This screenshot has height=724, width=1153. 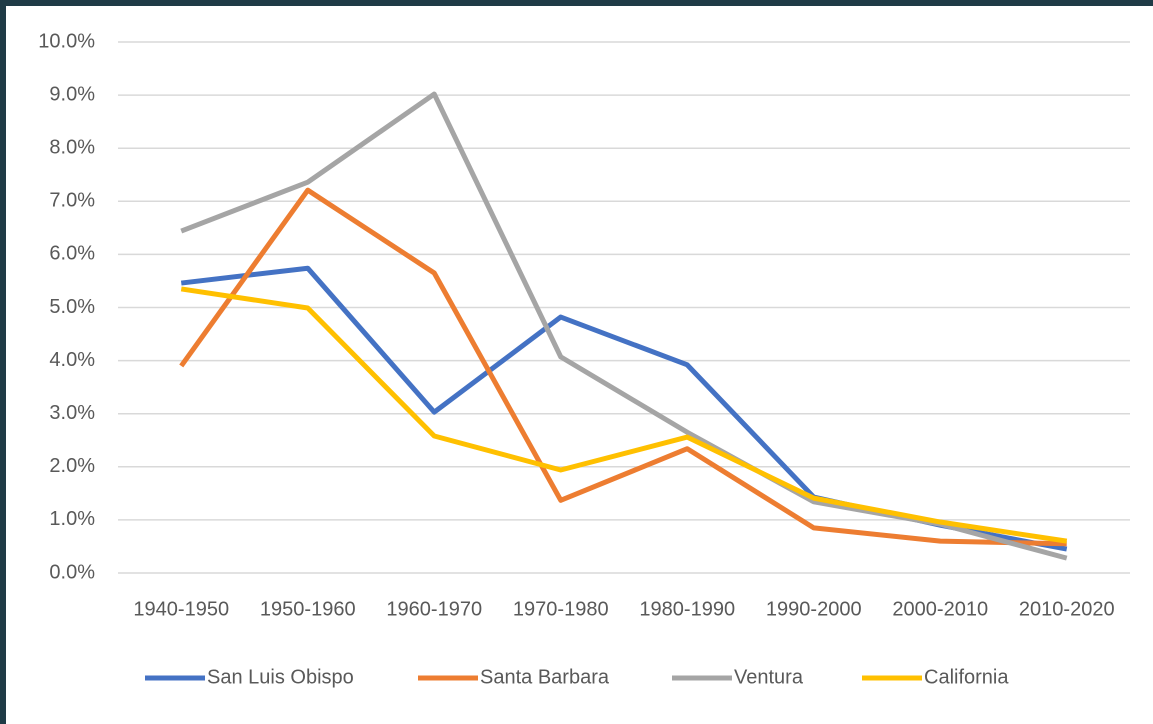 What do you see at coordinates (72, 147) in the screenshot?
I see `y-tick-label: 8.0%` at bounding box center [72, 147].